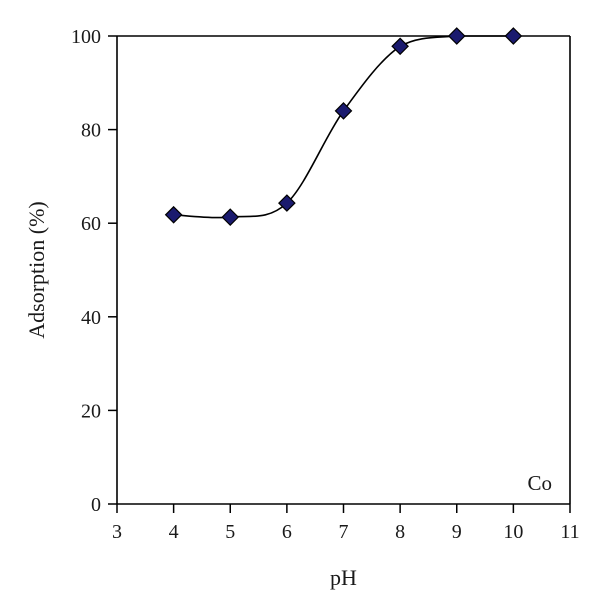  What do you see at coordinates (457, 532) in the screenshot?
I see `x-tick-label: 9` at bounding box center [457, 532].